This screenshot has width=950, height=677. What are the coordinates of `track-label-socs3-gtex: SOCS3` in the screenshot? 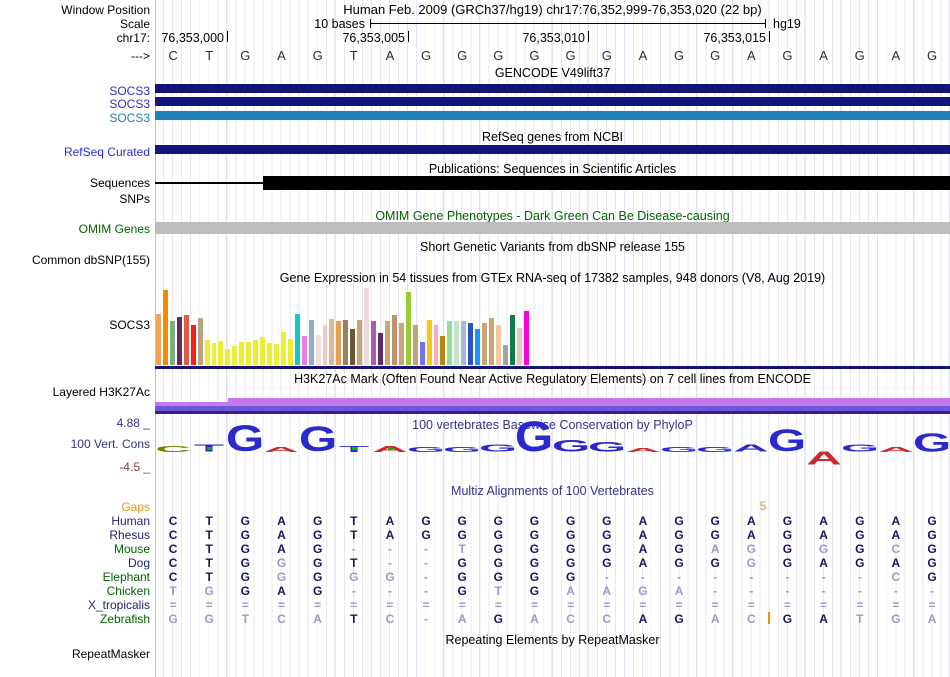 It's located at (129, 325).